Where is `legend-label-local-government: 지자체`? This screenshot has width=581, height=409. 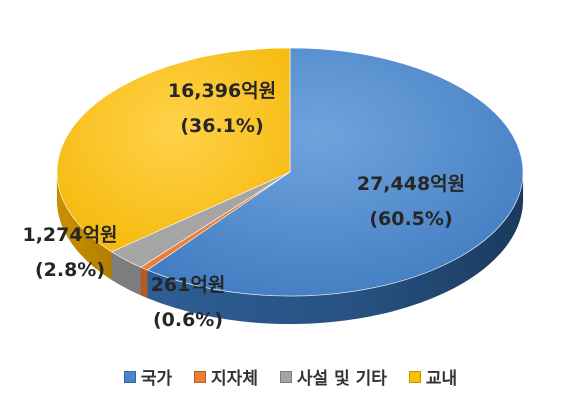 legend-label-local-government: 지자체 is located at coordinates (234, 379).